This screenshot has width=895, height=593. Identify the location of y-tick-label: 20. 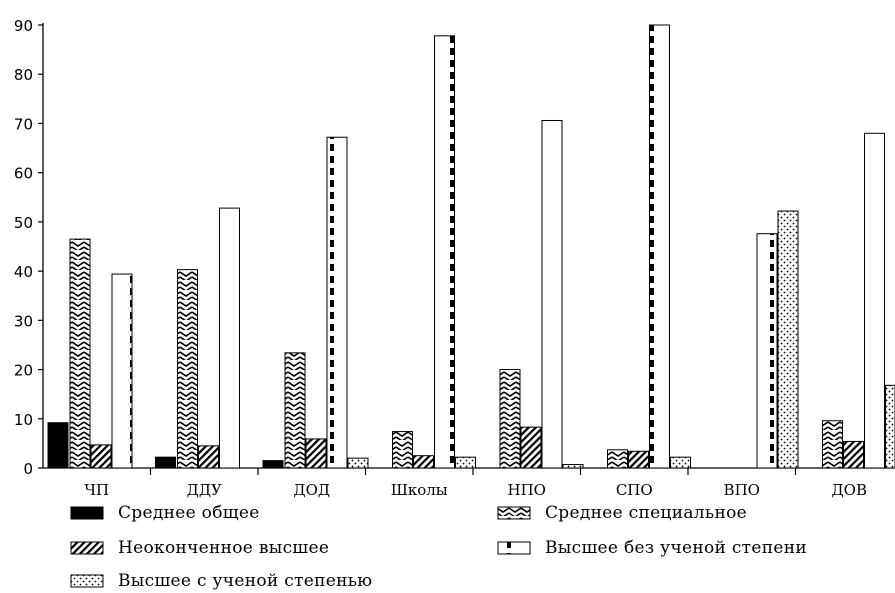
(23, 371).